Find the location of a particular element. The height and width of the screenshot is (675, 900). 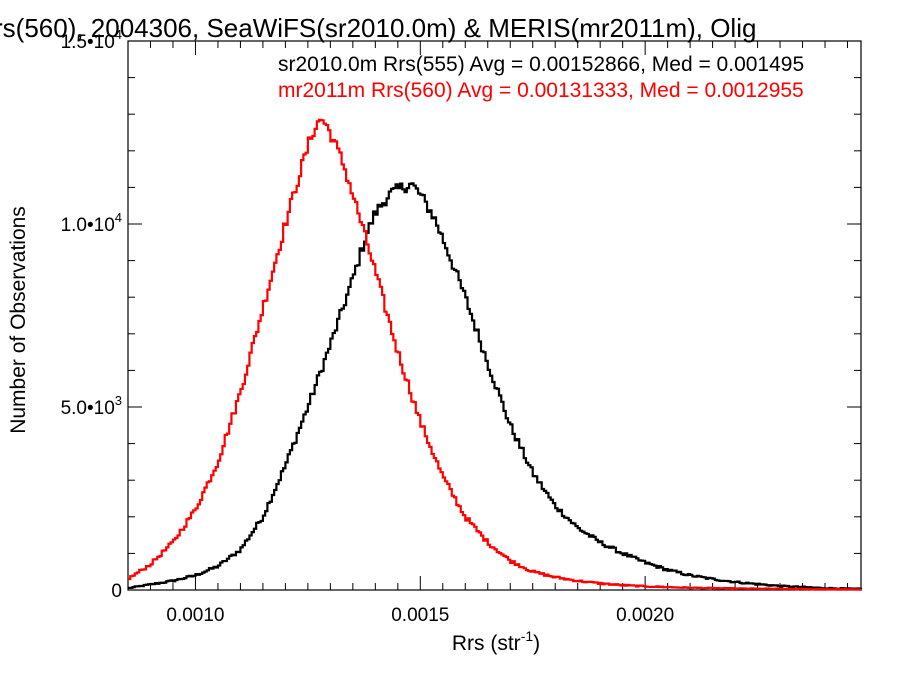

x-tick-label: 0.0010 is located at coordinates (195, 615).